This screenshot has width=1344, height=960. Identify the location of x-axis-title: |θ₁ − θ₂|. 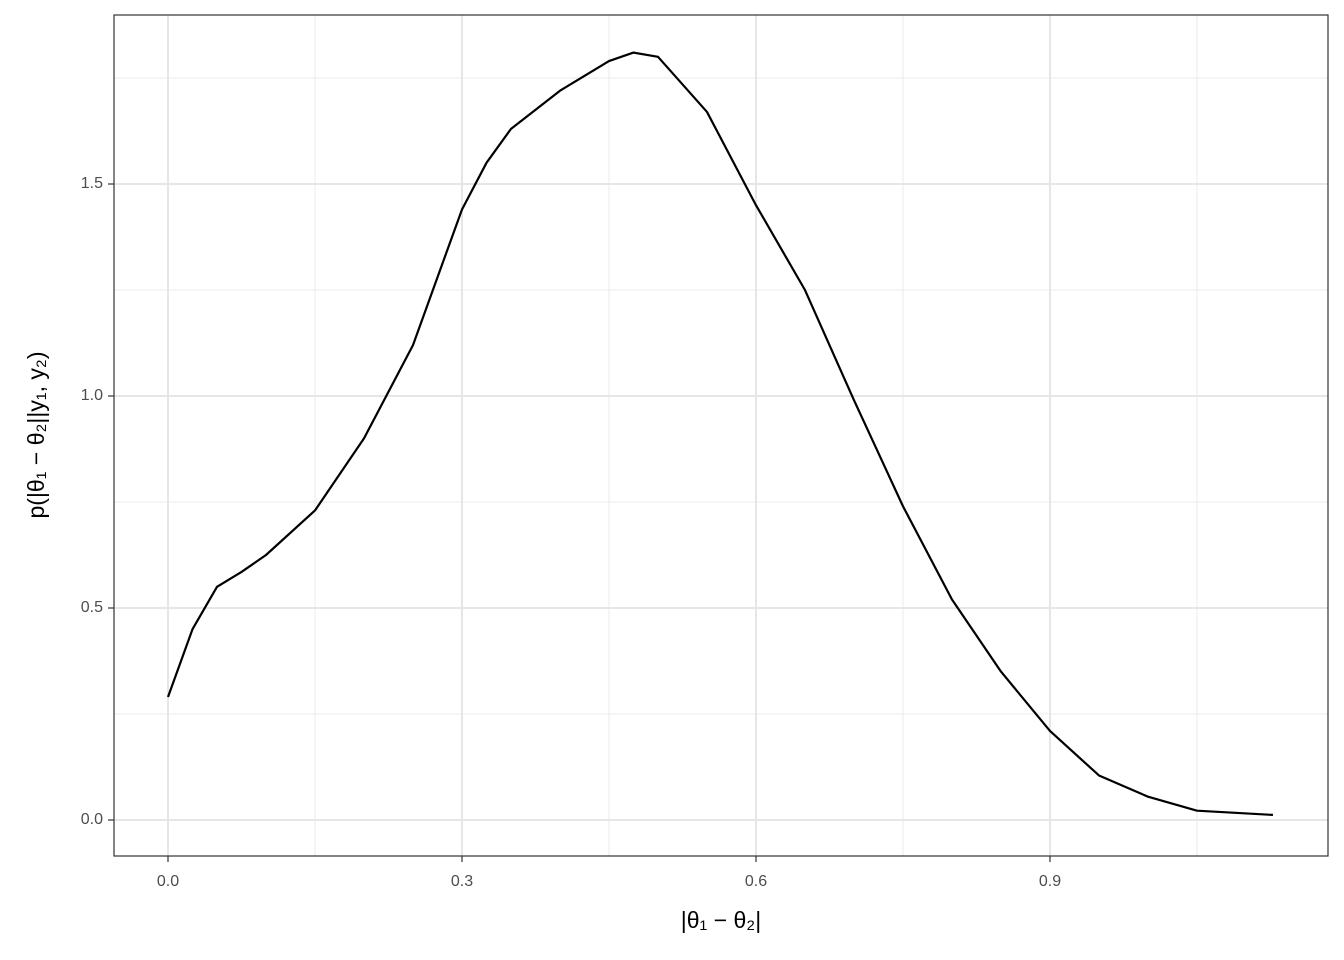
(721, 920).